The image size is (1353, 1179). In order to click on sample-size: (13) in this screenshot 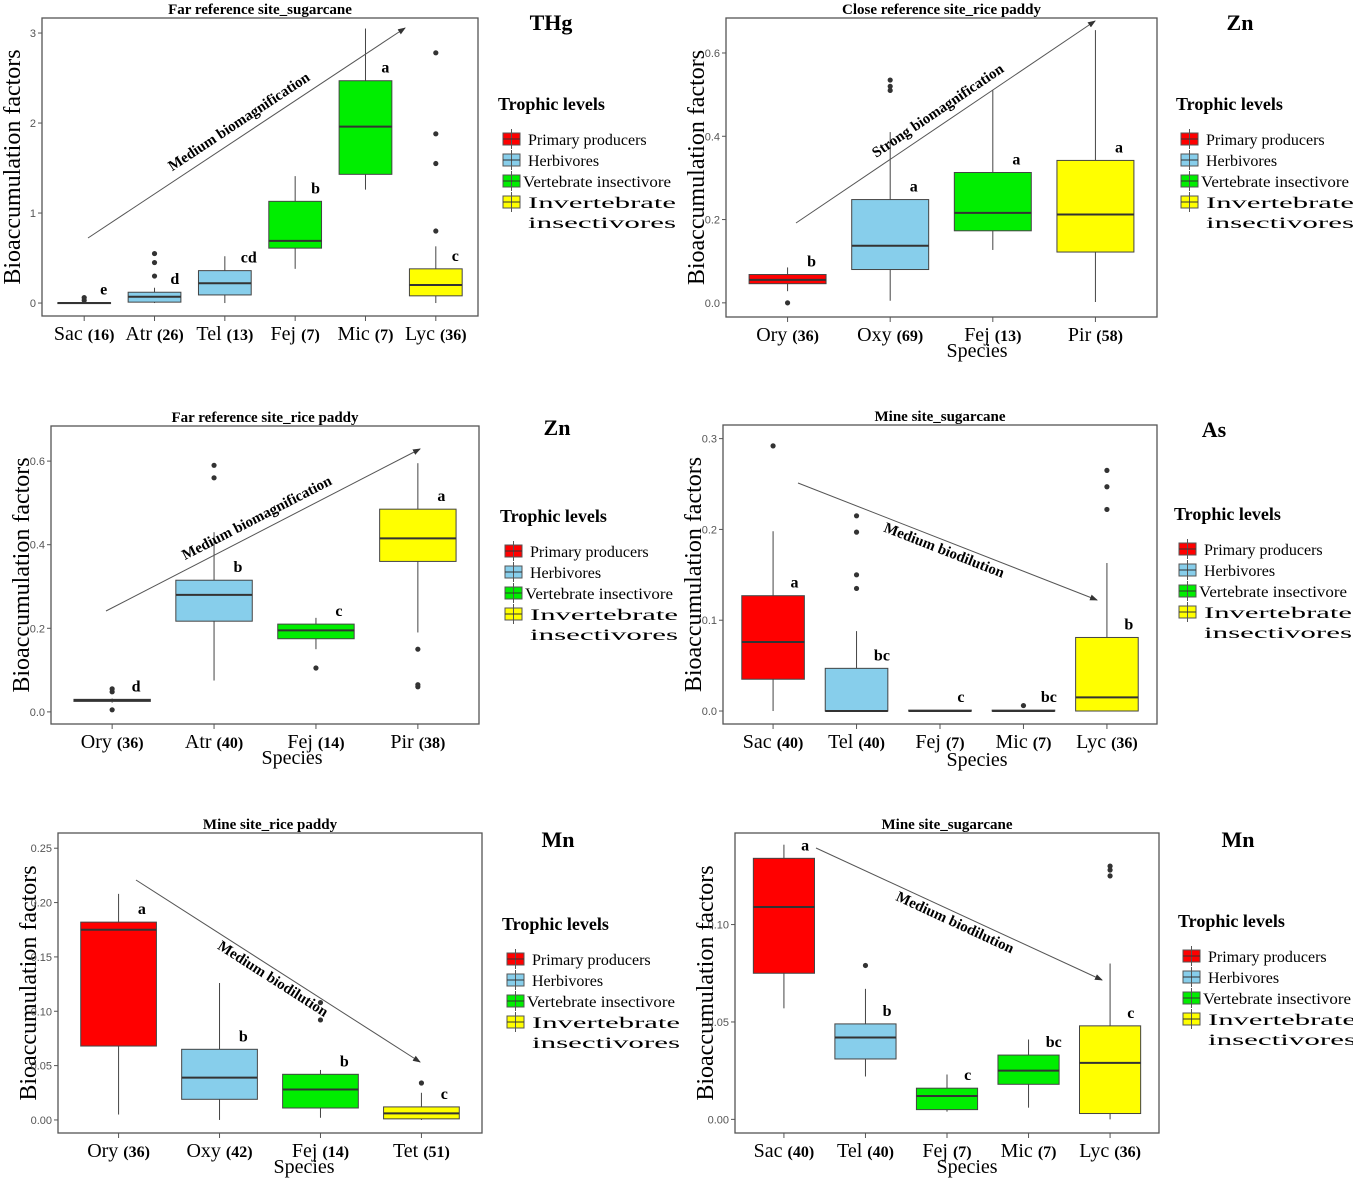, I will do `click(1008, 336)`.